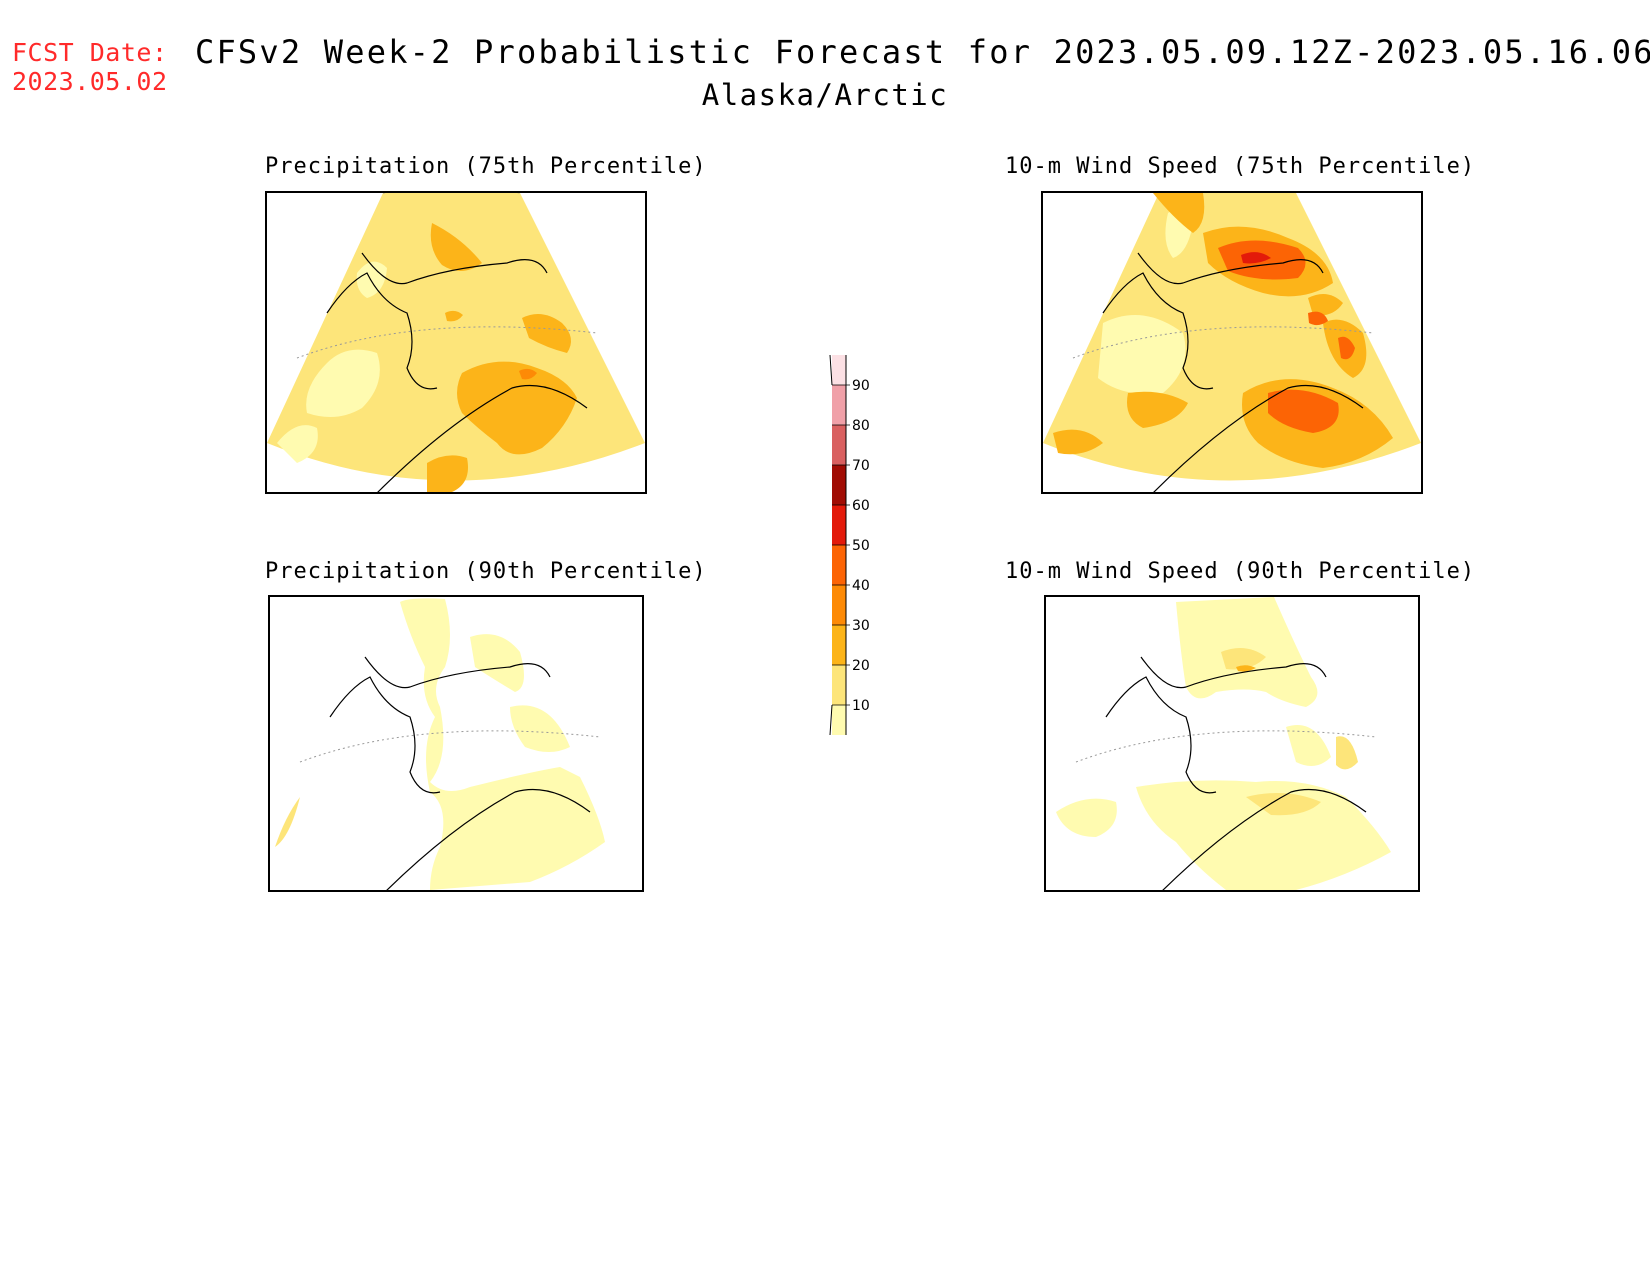  What do you see at coordinates (861, 586) in the screenshot?
I see `colorbar-label: 40` at bounding box center [861, 586].